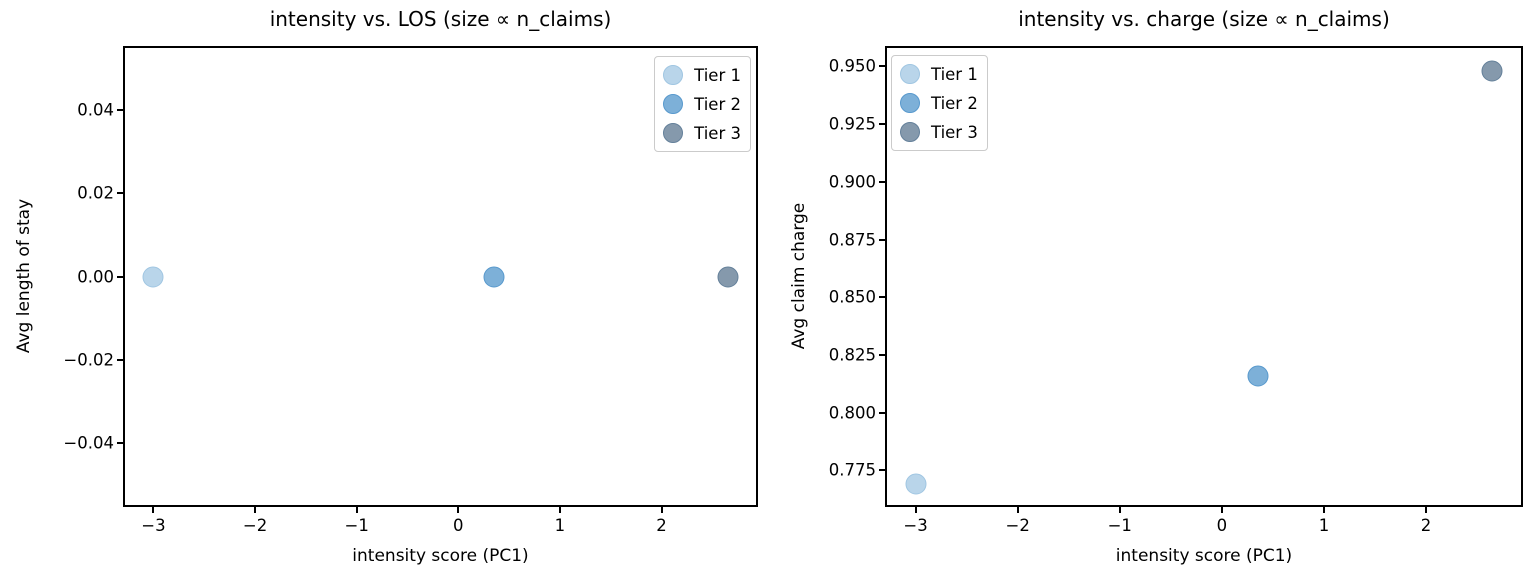 The height and width of the screenshot is (586, 1531). What do you see at coordinates (95, 193) in the screenshot?
I see `y-tick-label: 0.02` at bounding box center [95, 193].